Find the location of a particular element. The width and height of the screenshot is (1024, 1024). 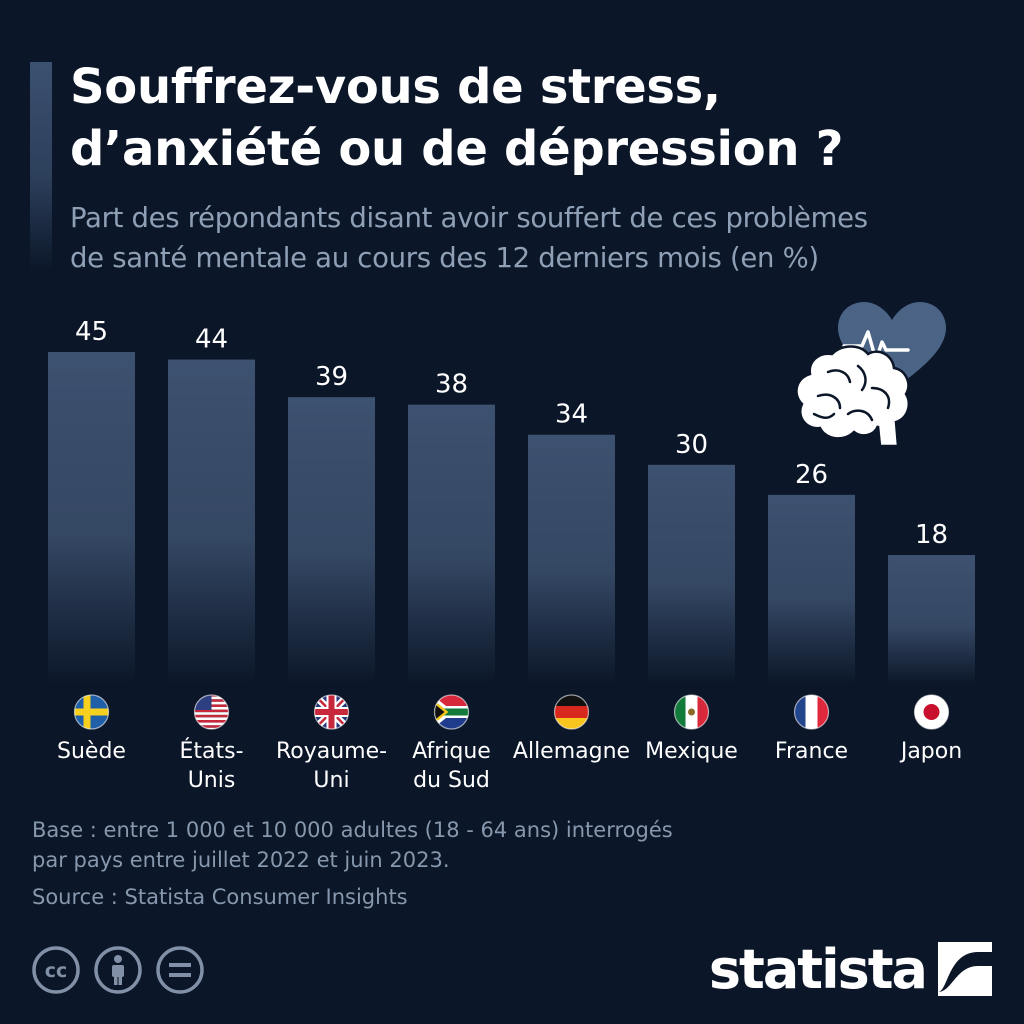

footnote-source: Source : Statista Consumer Insights is located at coordinates (220, 897).